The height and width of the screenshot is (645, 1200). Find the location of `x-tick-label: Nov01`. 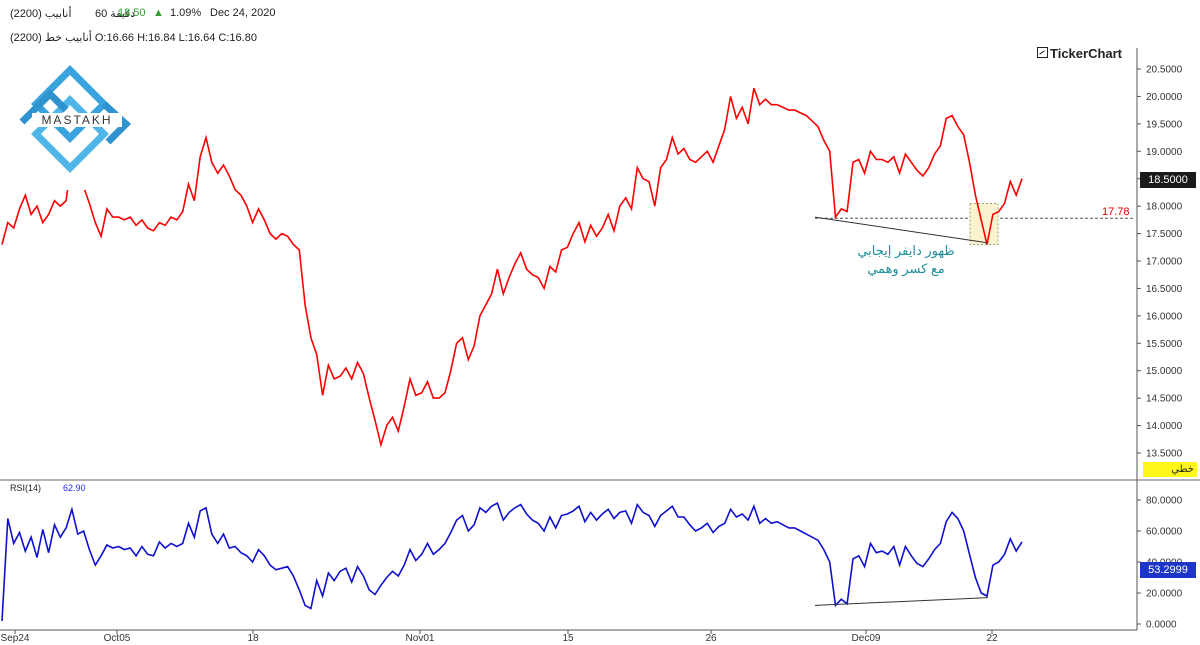

x-tick-label: Nov01 is located at coordinates (420, 638).